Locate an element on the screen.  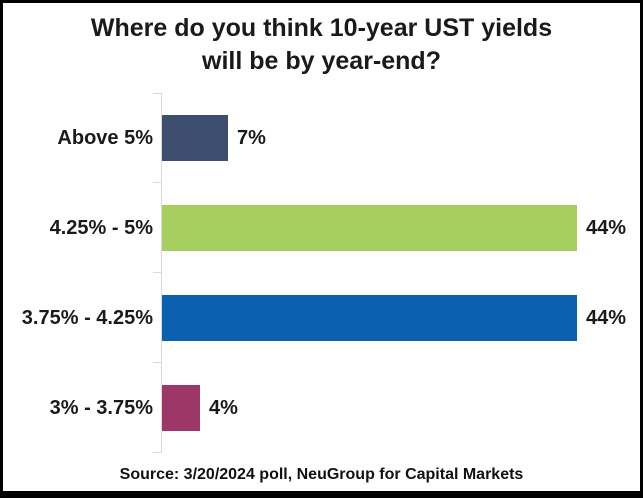
chart-title-line2: will be by year-end? is located at coordinates (321, 61).